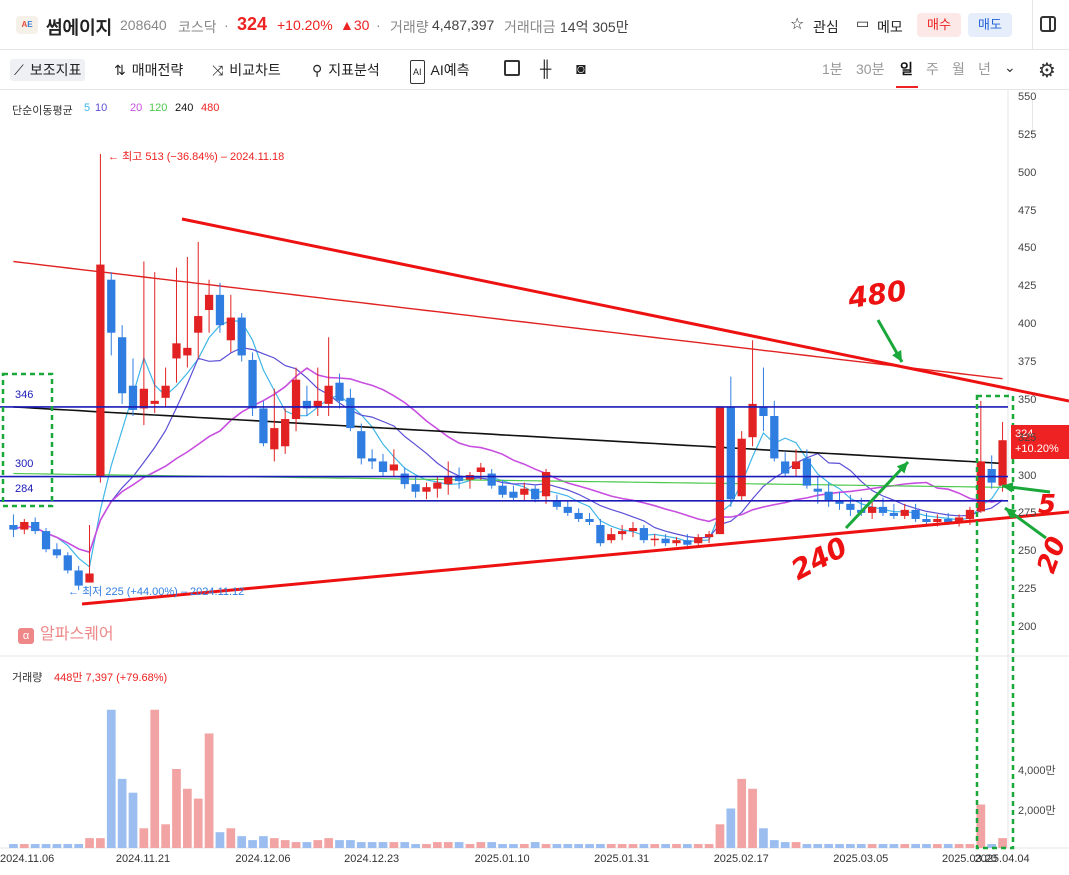 This screenshot has height=875, width=1069. I want to click on ma120-line, so click(508, 480).